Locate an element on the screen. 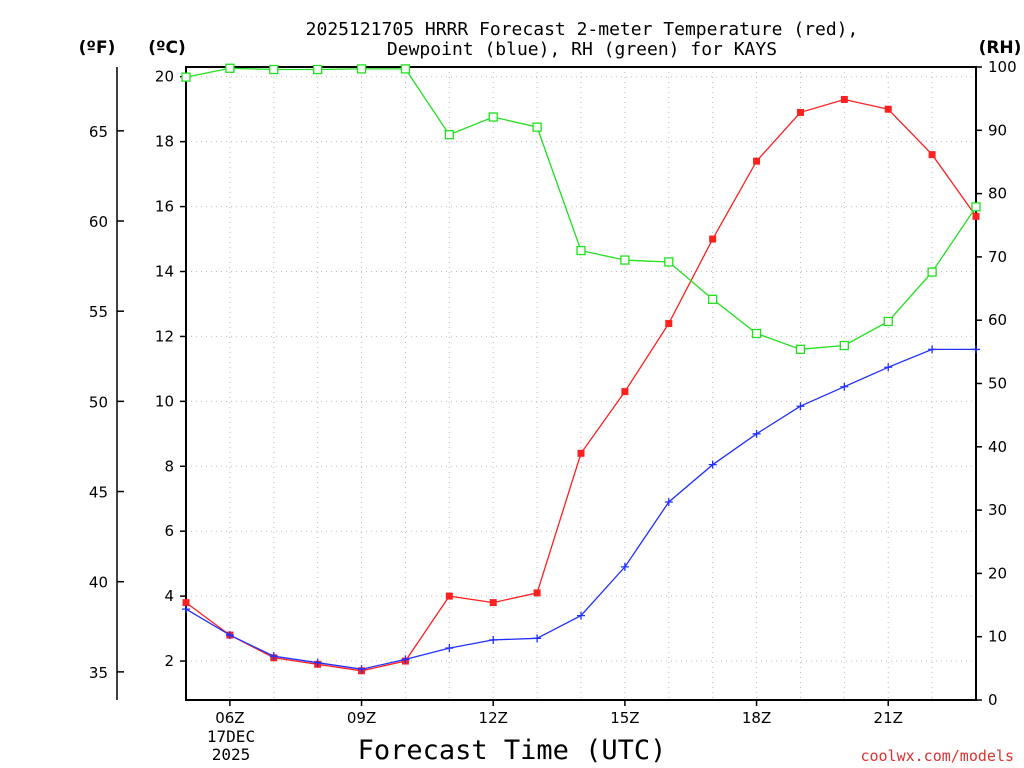  rh-tick-label: 70 is located at coordinates (997, 257).